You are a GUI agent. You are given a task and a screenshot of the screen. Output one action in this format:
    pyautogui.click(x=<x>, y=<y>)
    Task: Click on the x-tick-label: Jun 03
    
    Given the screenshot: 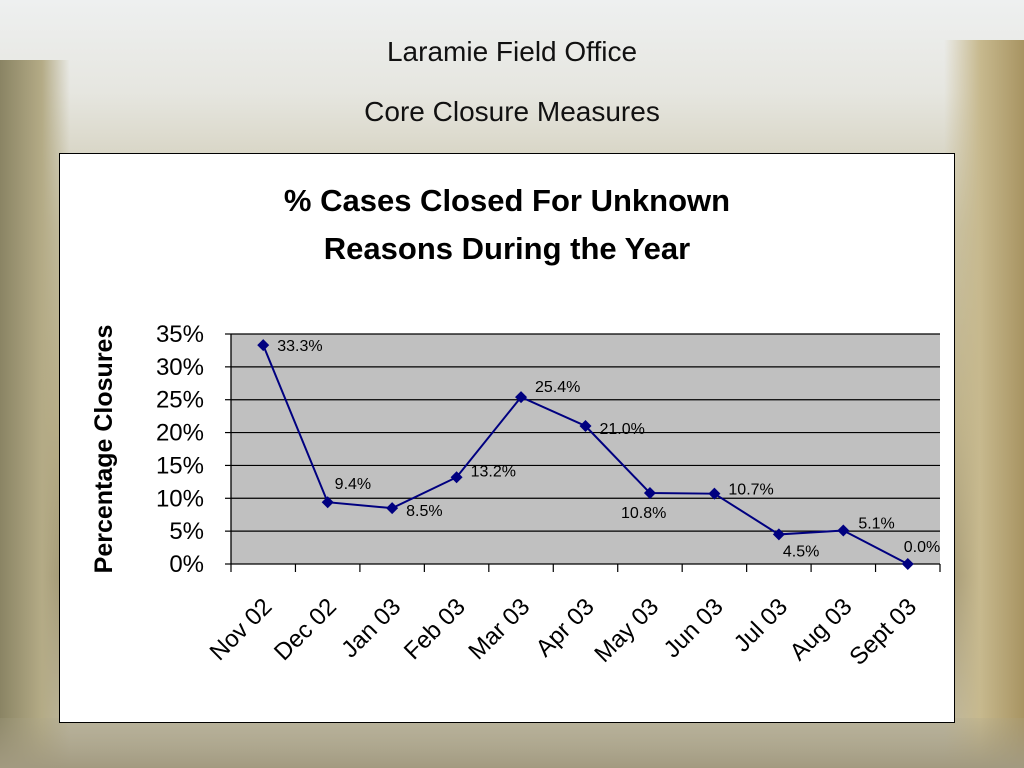 What is the action you would take?
    pyautogui.click(x=694, y=628)
    